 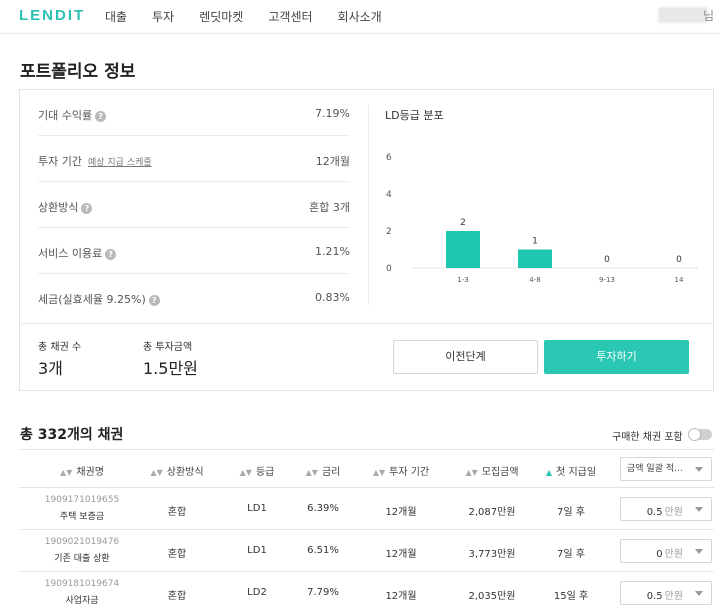 I want to click on invest-button: 투자하기, so click(x=616, y=357).